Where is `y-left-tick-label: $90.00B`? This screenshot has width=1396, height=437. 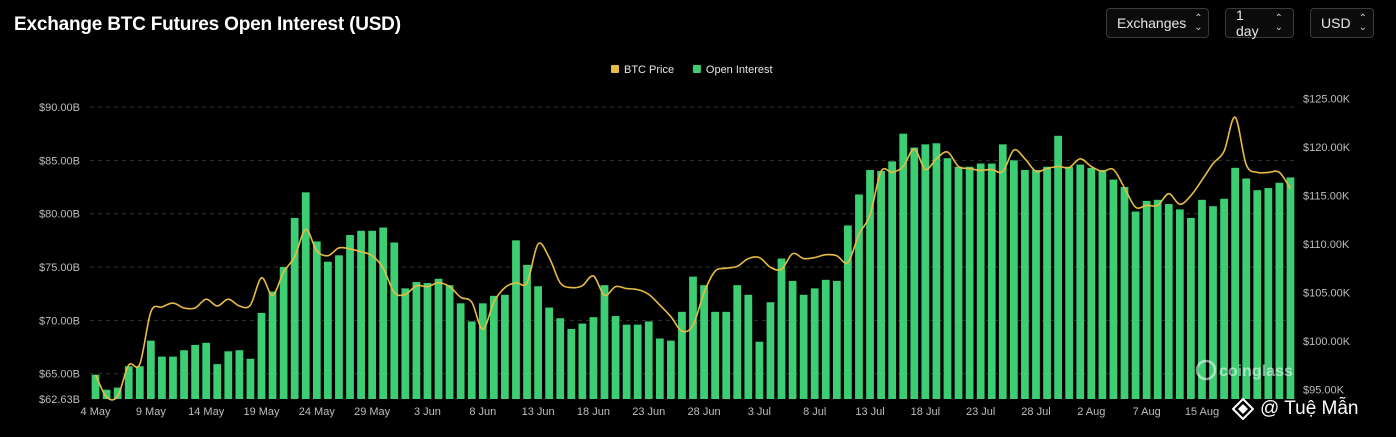
y-left-tick-label: $90.00B is located at coordinates (59, 108).